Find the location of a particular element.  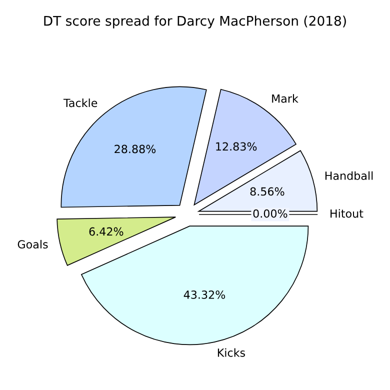

slice-label: Tackle is located at coordinates (80, 103).